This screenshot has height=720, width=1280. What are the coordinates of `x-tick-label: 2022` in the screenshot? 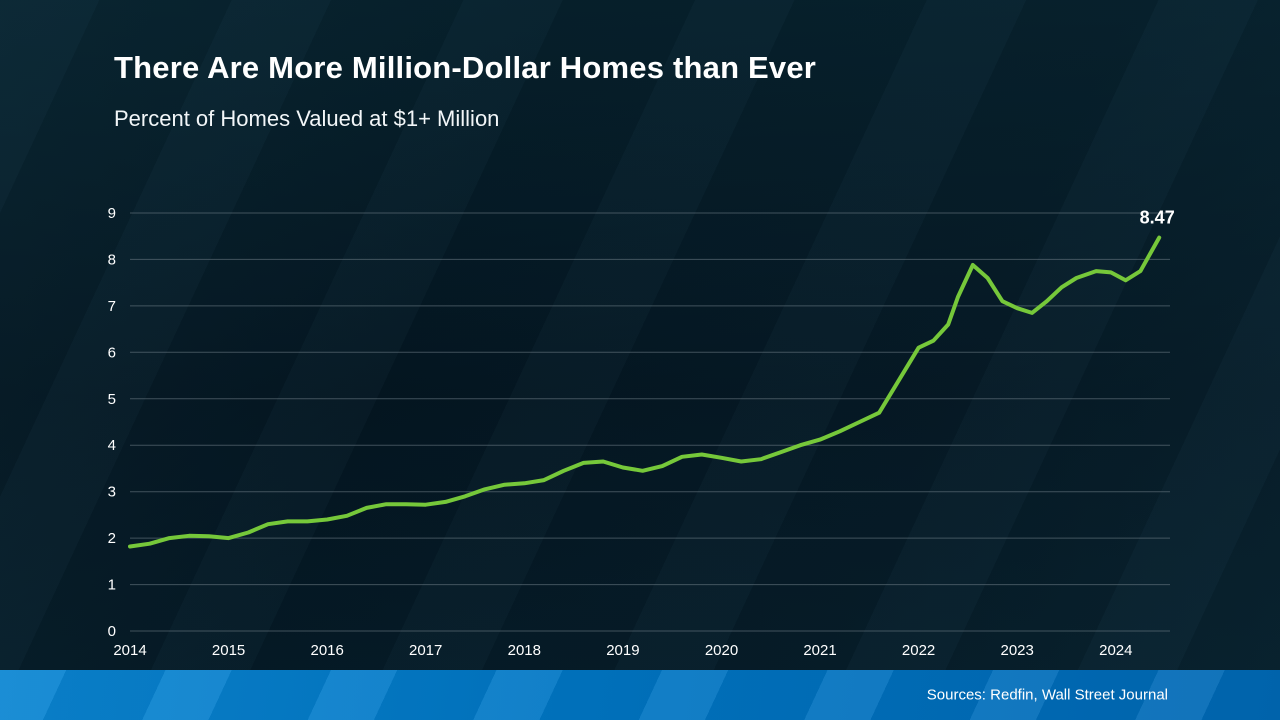 It's located at (918, 650).